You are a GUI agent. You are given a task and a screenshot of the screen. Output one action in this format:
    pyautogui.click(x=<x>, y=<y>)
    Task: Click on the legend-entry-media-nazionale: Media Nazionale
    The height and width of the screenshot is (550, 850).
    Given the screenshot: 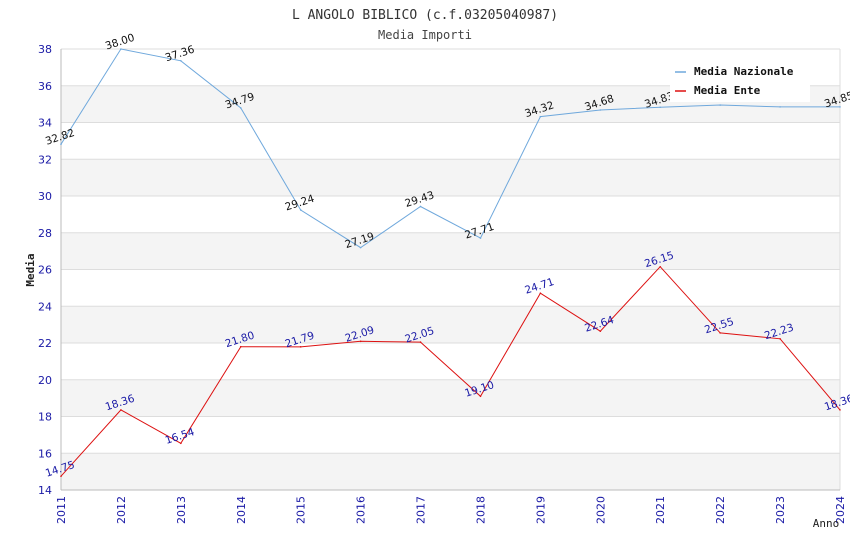 What is the action you would take?
    pyautogui.click(x=744, y=71)
    